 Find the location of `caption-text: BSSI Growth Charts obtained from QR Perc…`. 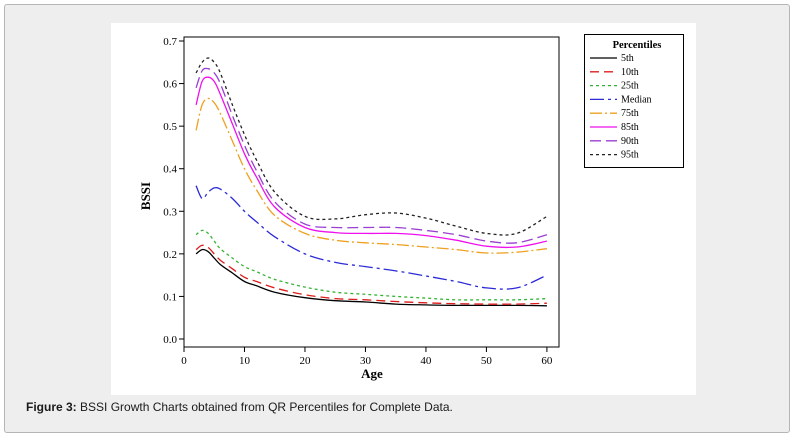

caption-text: BSSI Growth Charts obtained from QR Perc… is located at coordinates (266, 407).